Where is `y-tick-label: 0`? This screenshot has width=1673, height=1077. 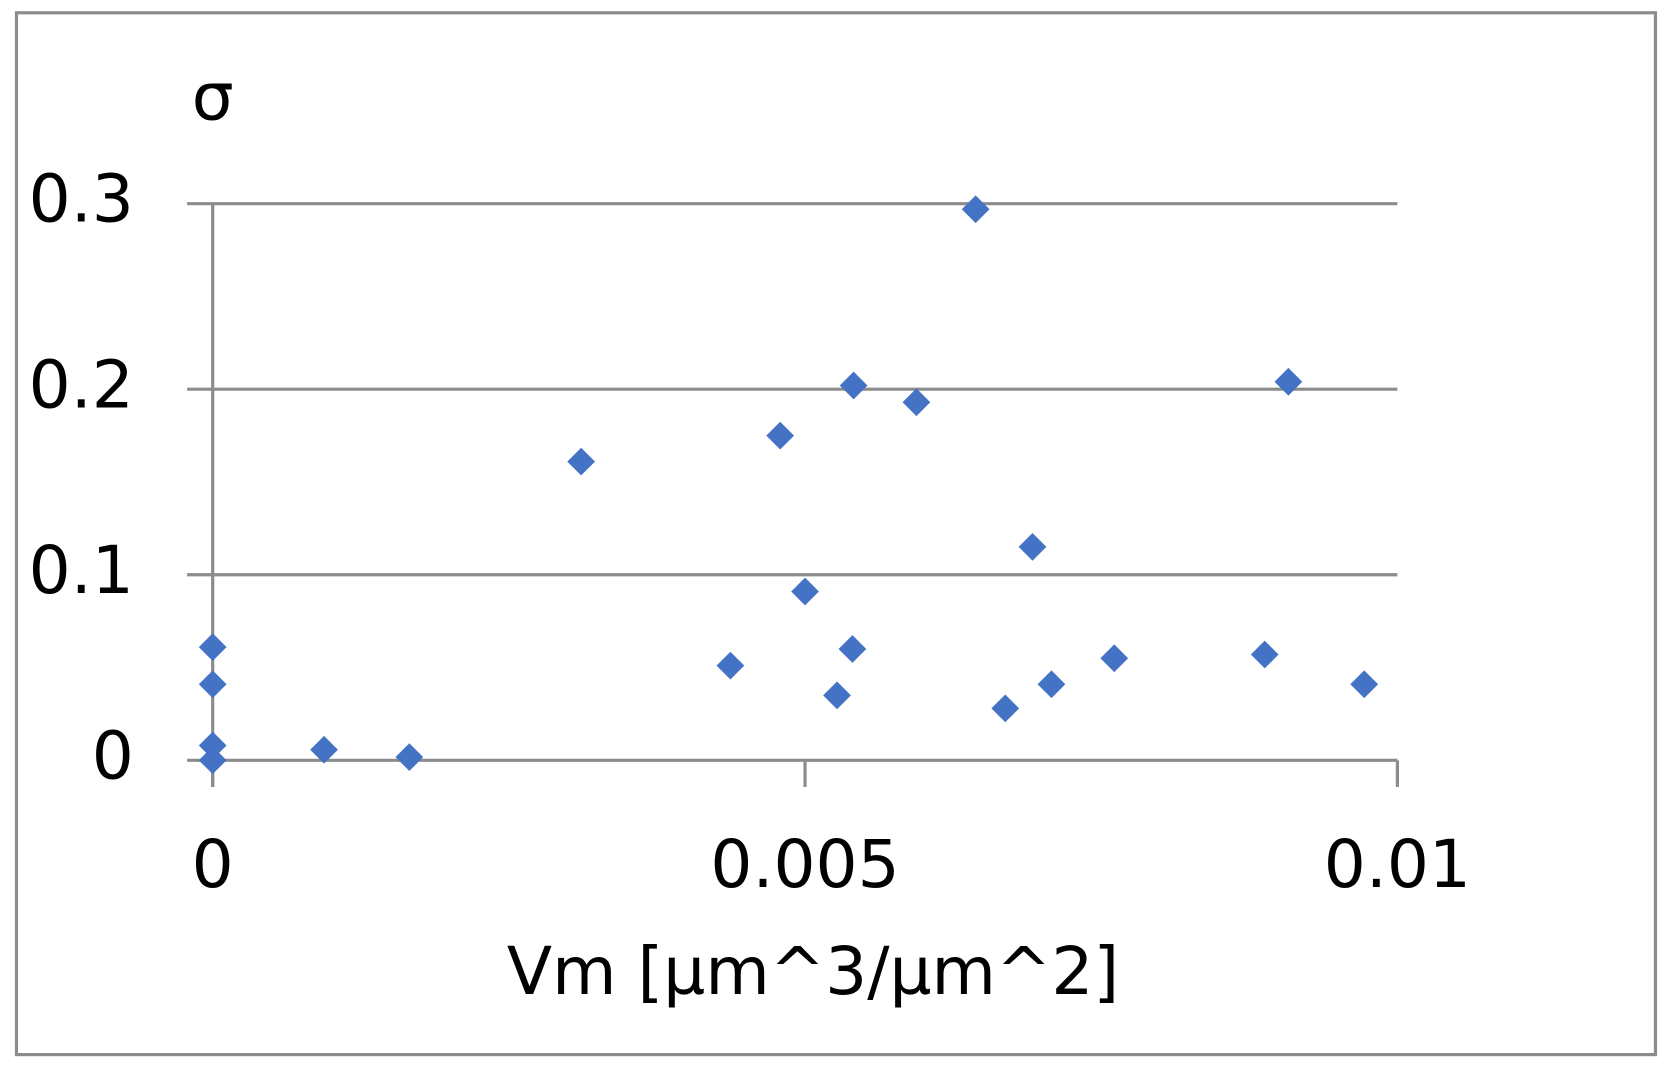 y-tick-label: 0 is located at coordinates (113, 755).